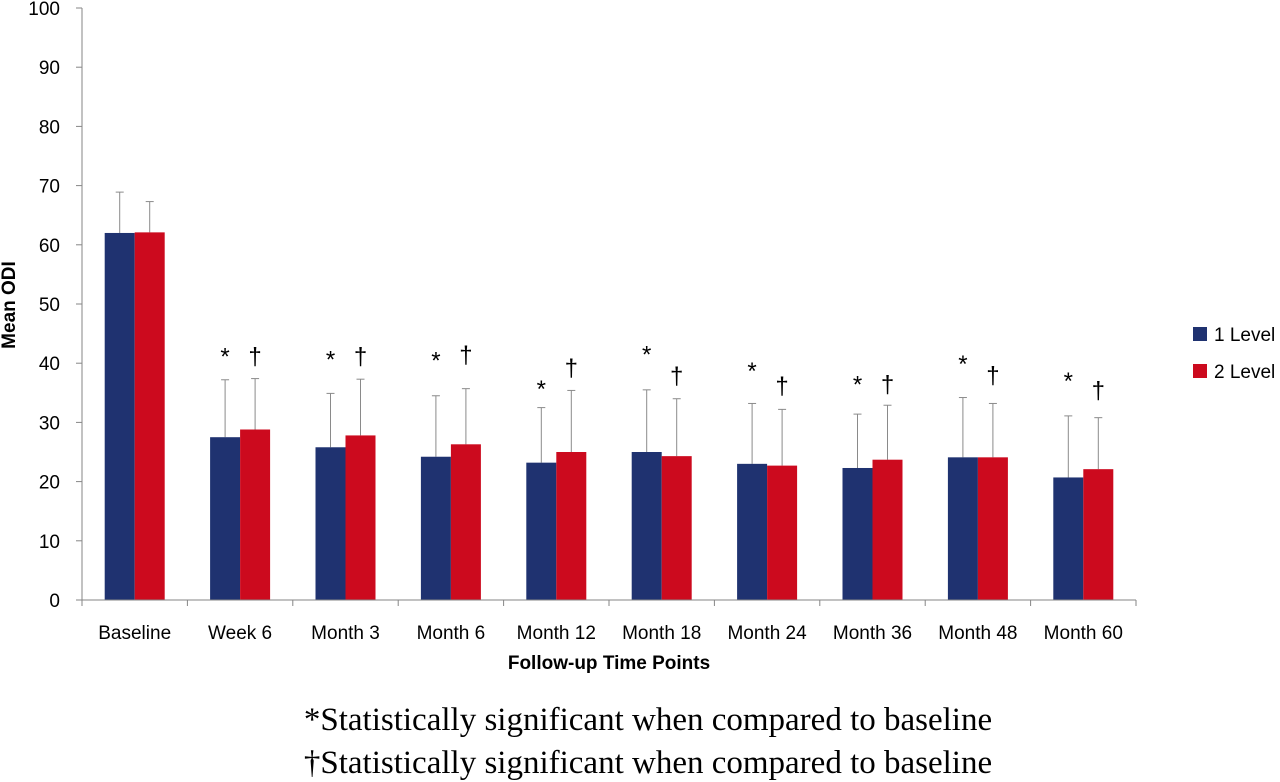 This screenshot has height=782, width=1280. I want to click on y-tick-label: 40, so click(49, 364).